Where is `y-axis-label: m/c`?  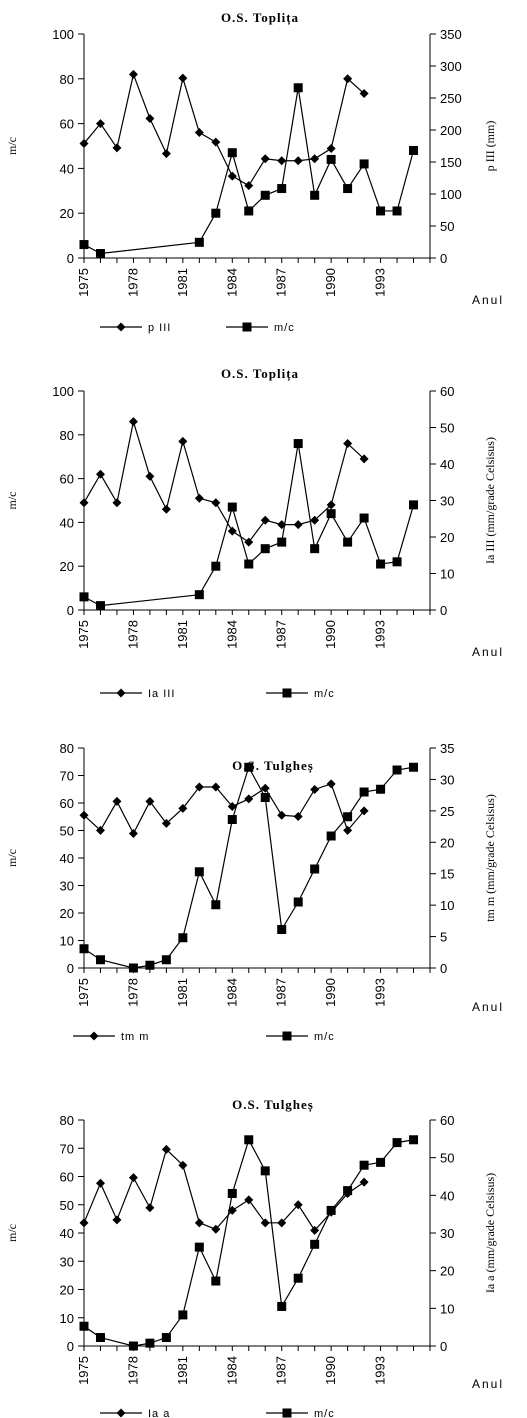 y-axis-label: m/c is located at coordinates (12, 501).